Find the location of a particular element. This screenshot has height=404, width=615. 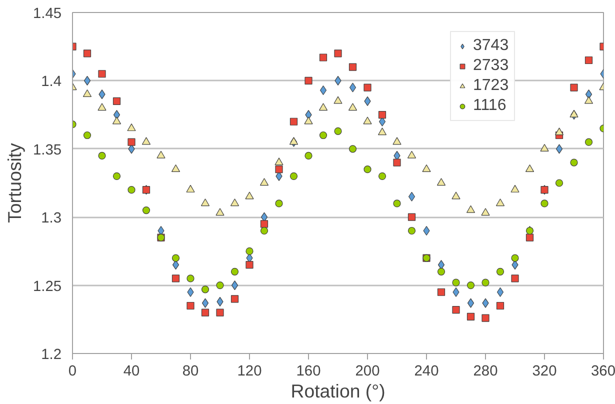

y-tick-label: 1.3 is located at coordinates (51, 218).